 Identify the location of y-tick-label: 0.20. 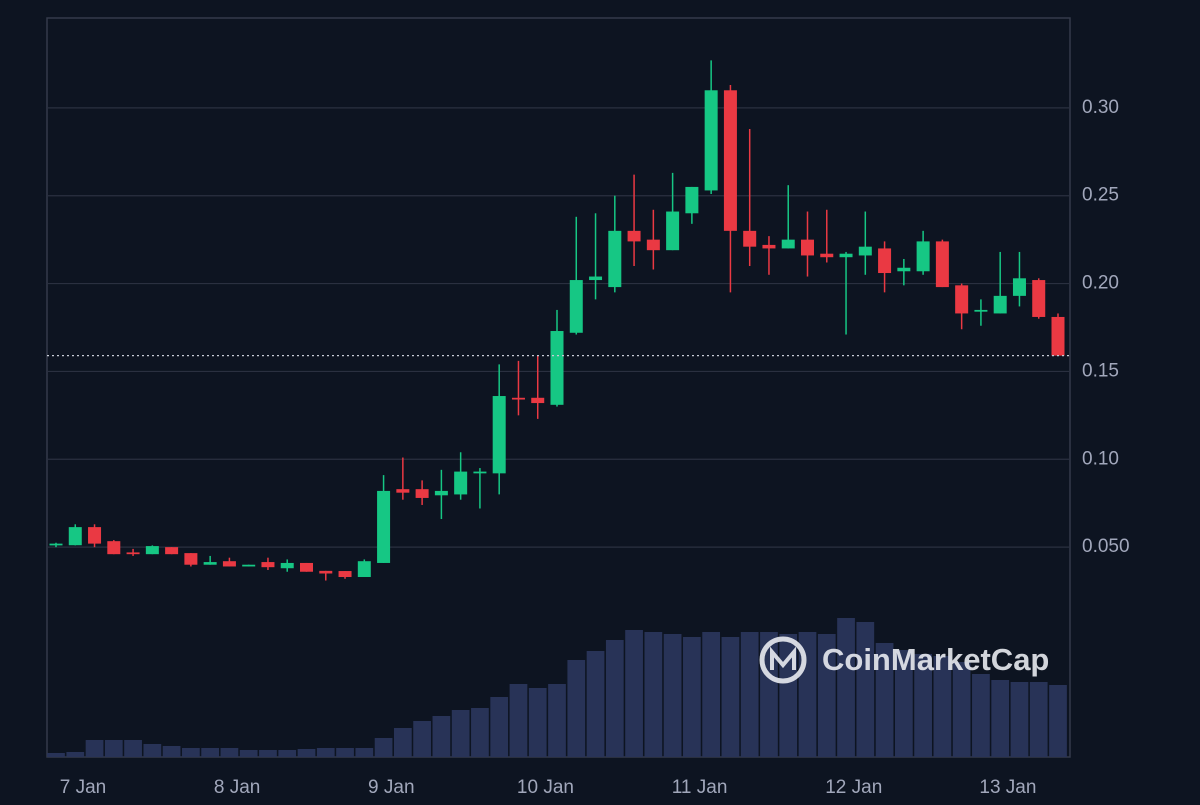
(1100, 283).